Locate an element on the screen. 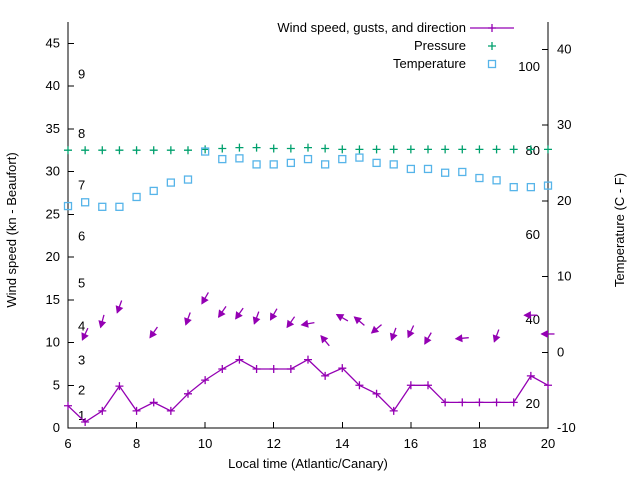  beaufort-scale-labels: 1 2 3 4 5 6 7 8 9 is located at coordinates (81, 244).